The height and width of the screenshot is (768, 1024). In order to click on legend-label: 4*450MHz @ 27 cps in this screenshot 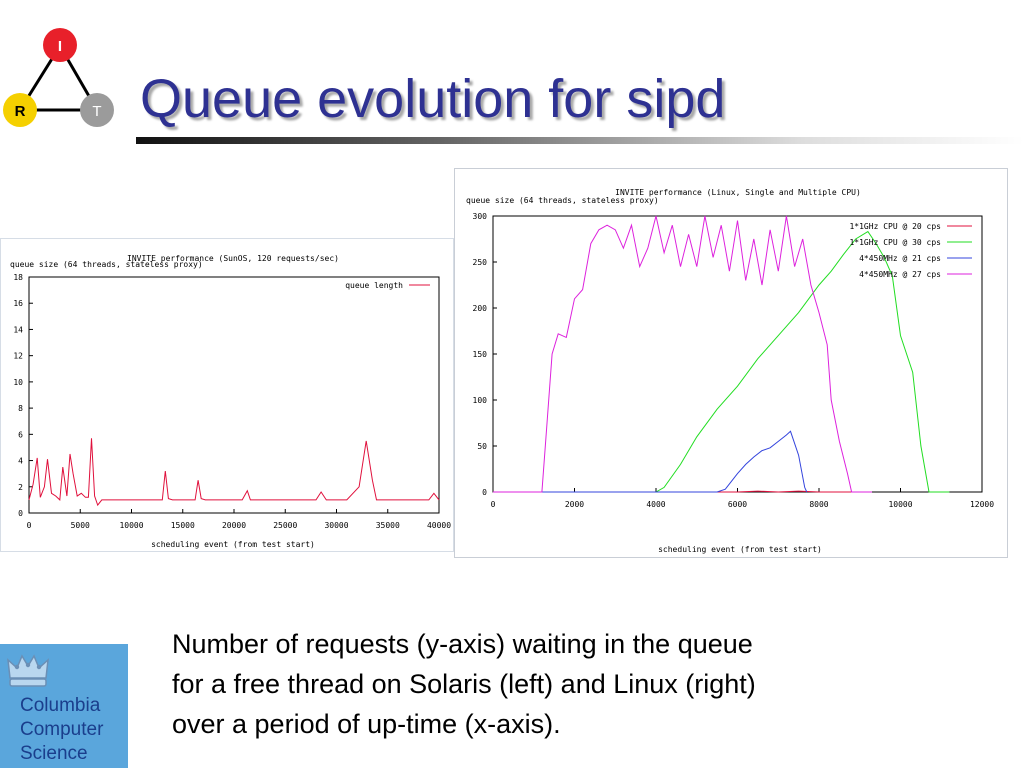, I will do `click(900, 274)`.